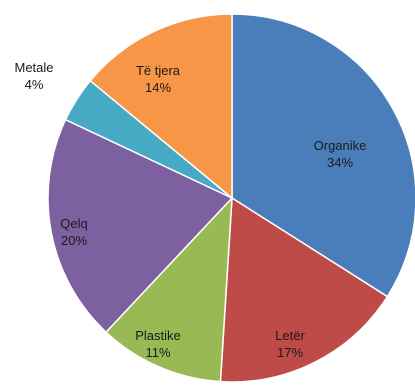 The height and width of the screenshot is (385, 415). Describe the element at coordinates (340, 154) in the screenshot. I see `slice-label-organike: Organike 34%` at that location.